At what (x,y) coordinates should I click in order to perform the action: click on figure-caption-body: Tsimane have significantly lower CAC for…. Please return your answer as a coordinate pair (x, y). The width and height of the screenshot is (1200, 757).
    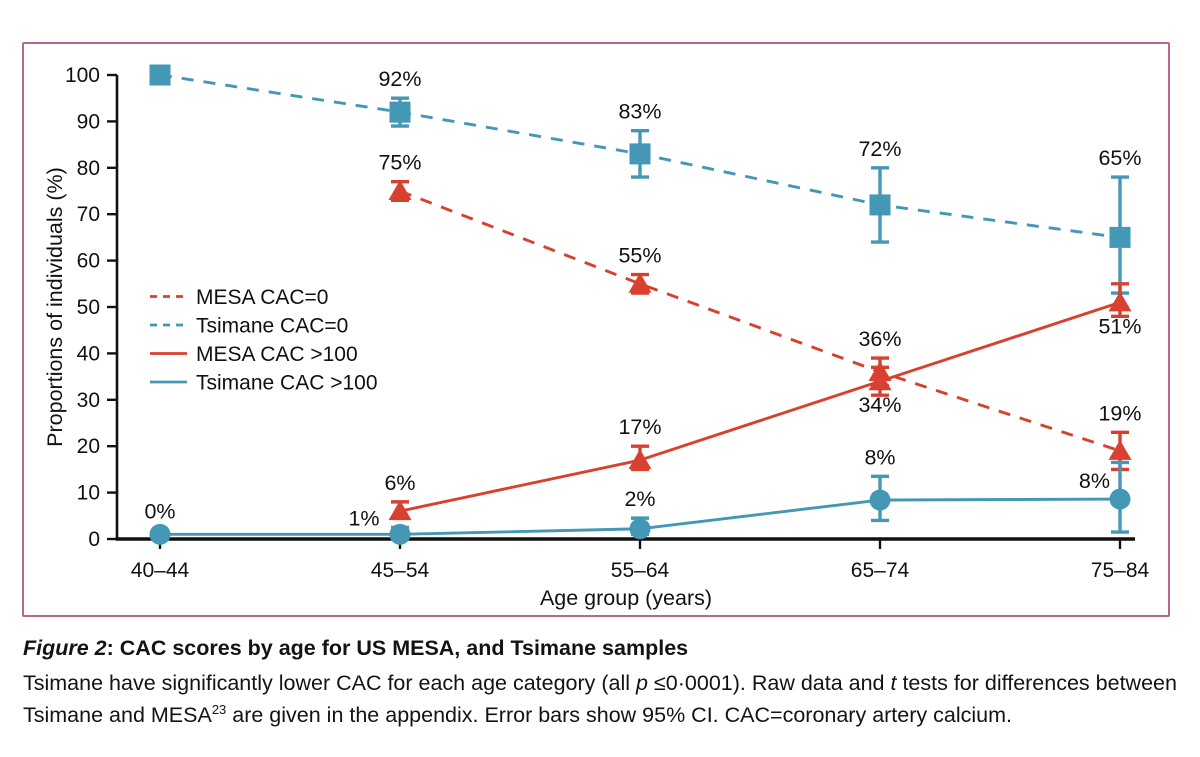
    Looking at the image, I should click on (603, 700).